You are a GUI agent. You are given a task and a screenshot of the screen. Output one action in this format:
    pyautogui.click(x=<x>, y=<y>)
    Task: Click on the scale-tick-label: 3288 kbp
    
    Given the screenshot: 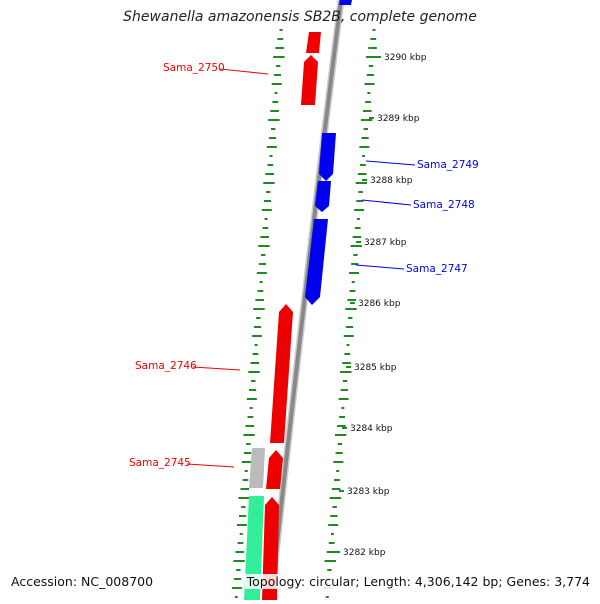 What is the action you would take?
    pyautogui.click(x=391, y=181)
    